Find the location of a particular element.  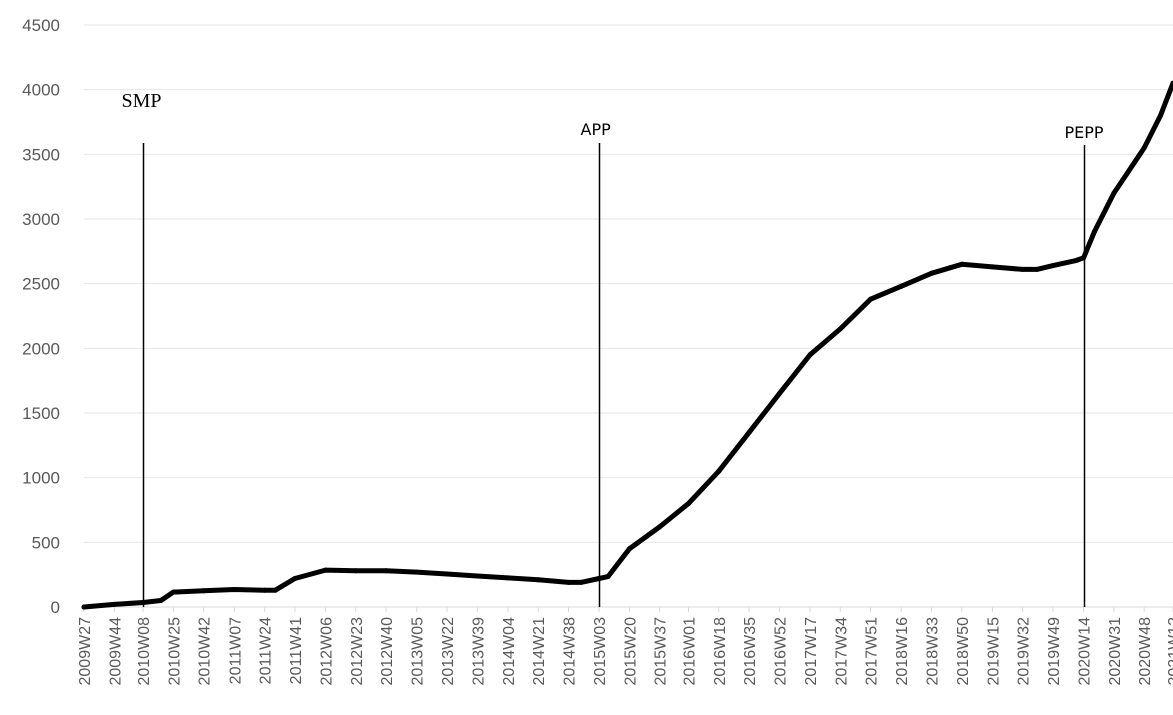

x-tick-label: 2011W24 is located at coordinates (266, 650).